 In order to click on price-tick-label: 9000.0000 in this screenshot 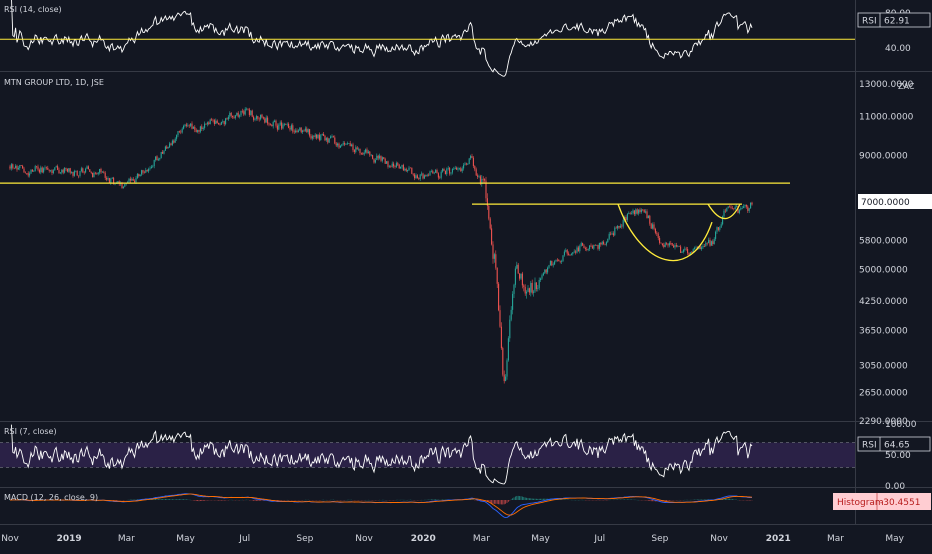, I will do `click(883, 156)`.